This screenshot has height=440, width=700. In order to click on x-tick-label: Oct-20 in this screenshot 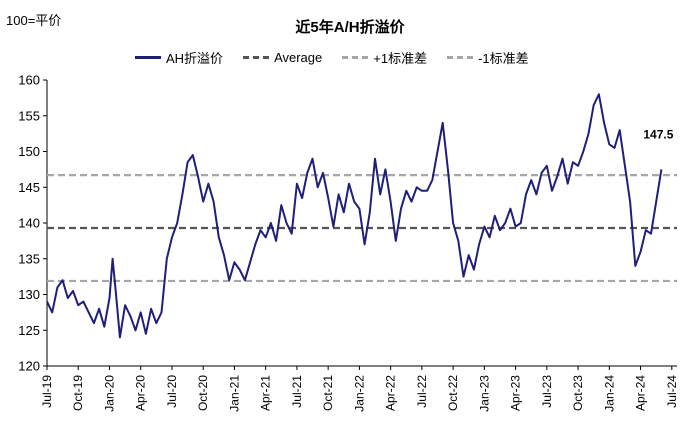, I will do `click(203, 393)`.